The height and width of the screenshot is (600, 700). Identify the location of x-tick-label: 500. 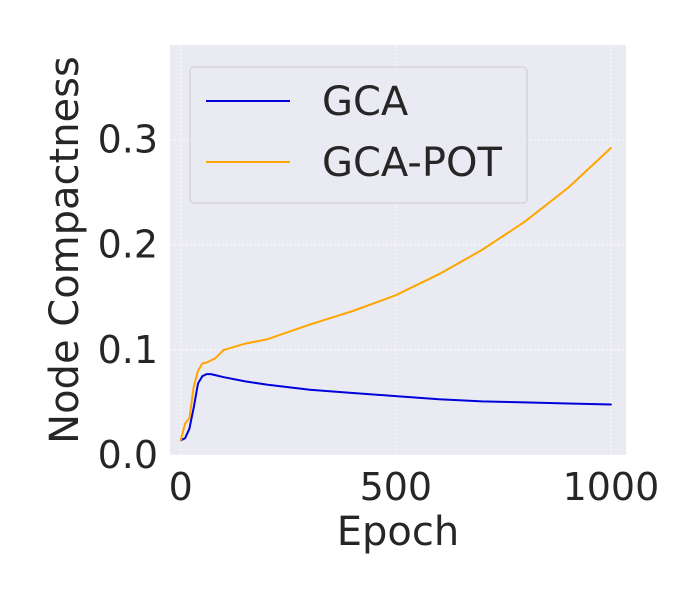
(396, 487).